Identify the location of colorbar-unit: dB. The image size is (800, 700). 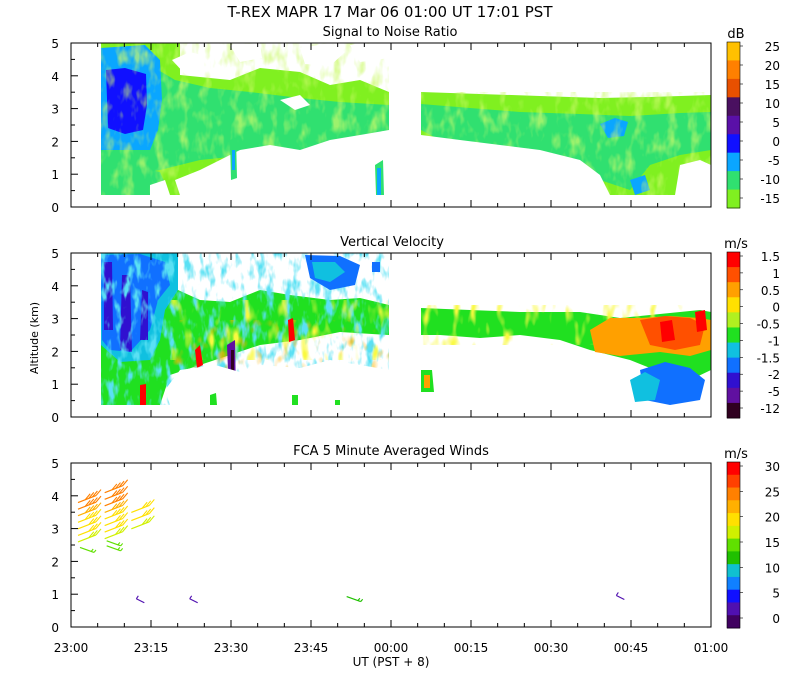
(735, 34).